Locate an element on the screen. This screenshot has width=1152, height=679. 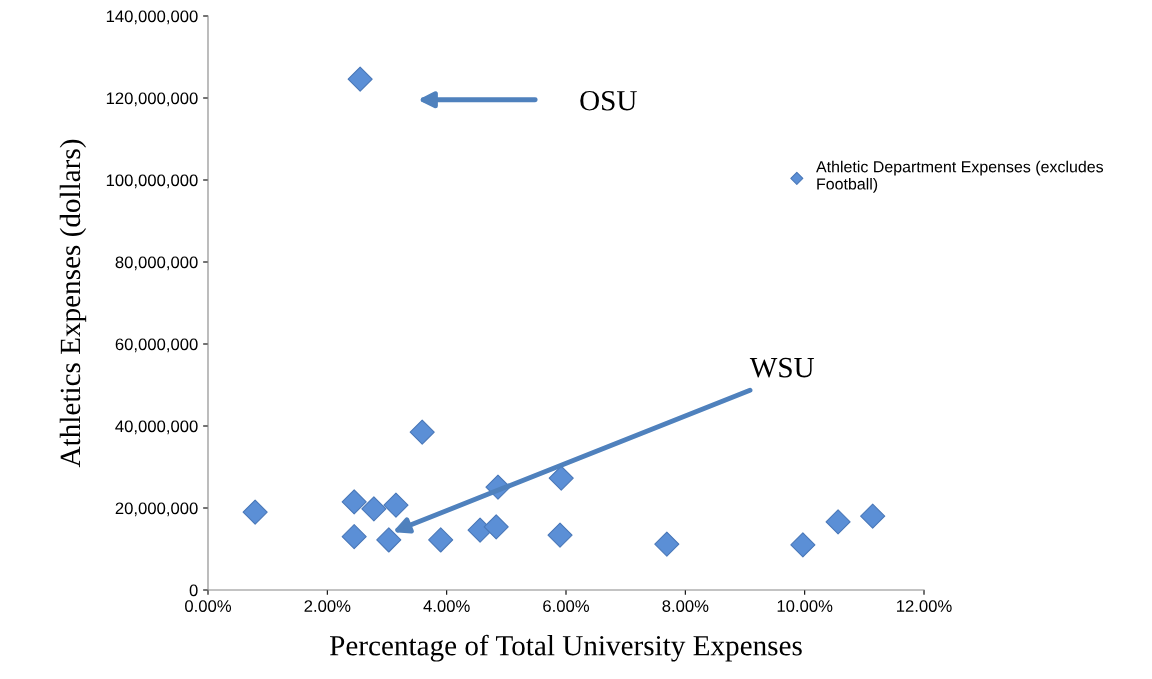
legend-label: Athletic Department Expenses (excludes Football) is located at coordinates (960, 176).